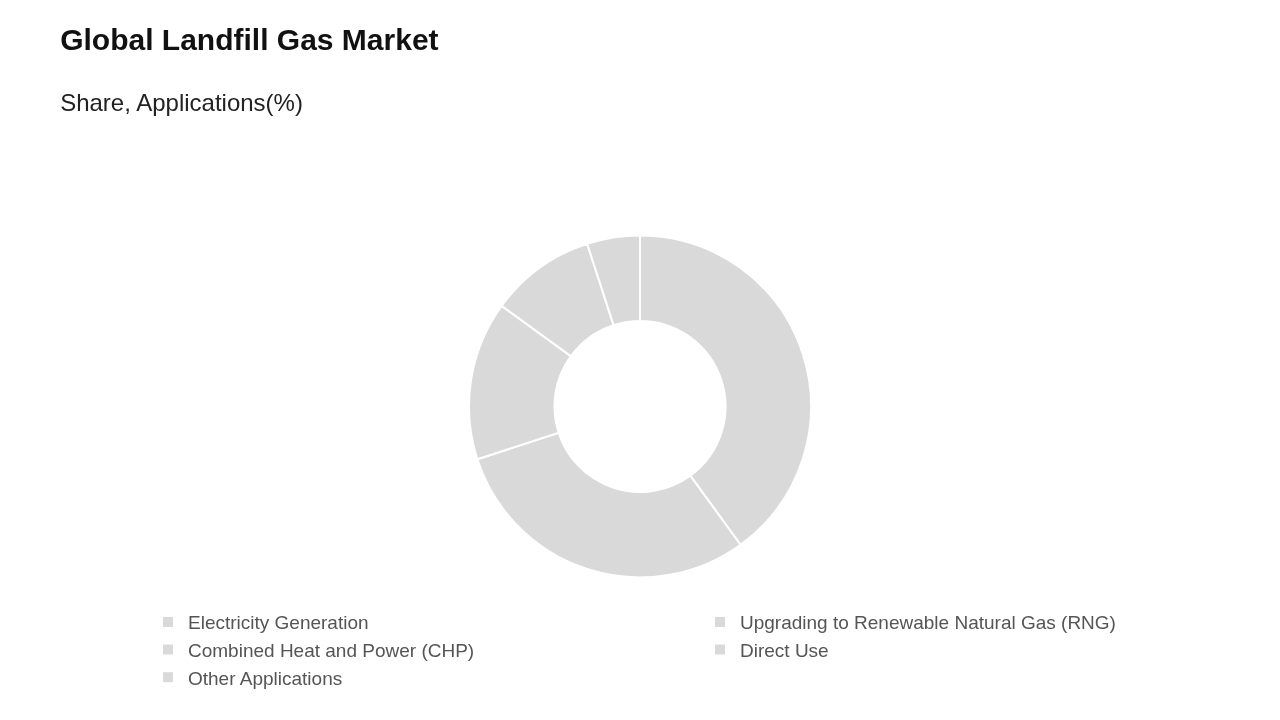  Describe the element at coordinates (331, 651) in the screenshot. I see `legend-label: Combined Heat and Power (CHP)` at that location.